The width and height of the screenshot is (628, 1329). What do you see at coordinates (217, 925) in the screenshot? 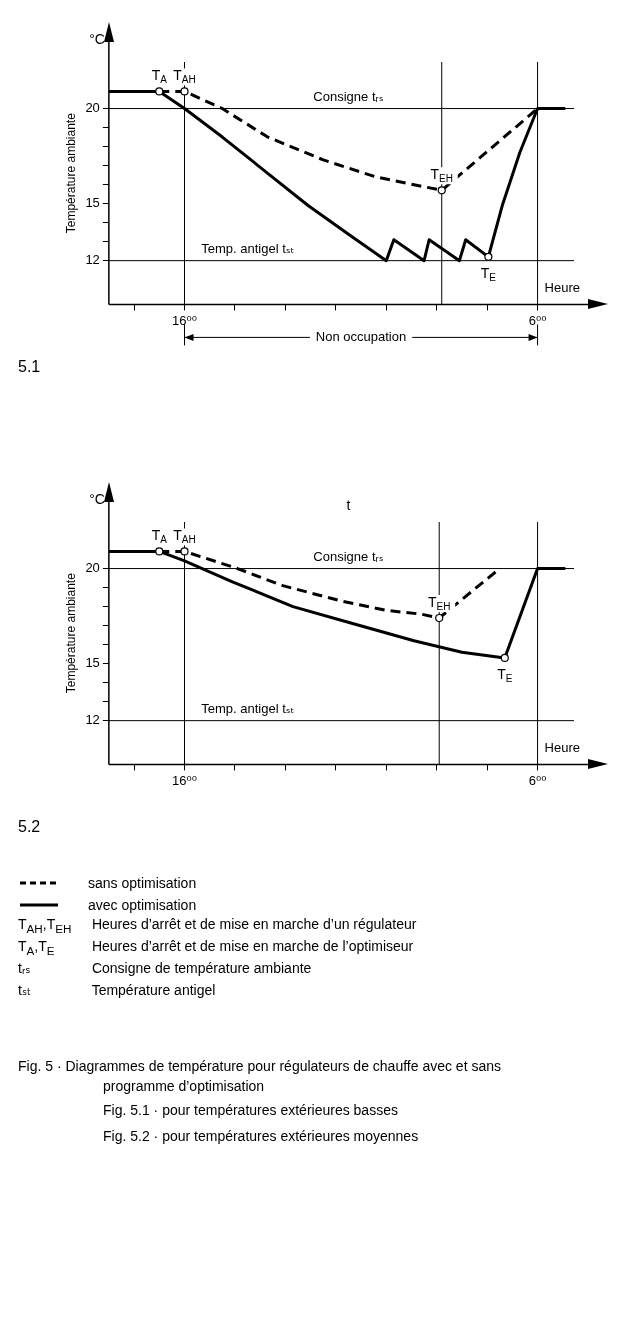
I see `text: T$_{AH}$,T$_{EH}$ Heures d’arrêt et de mise en marche d’un régulateur` at bounding box center [217, 925].